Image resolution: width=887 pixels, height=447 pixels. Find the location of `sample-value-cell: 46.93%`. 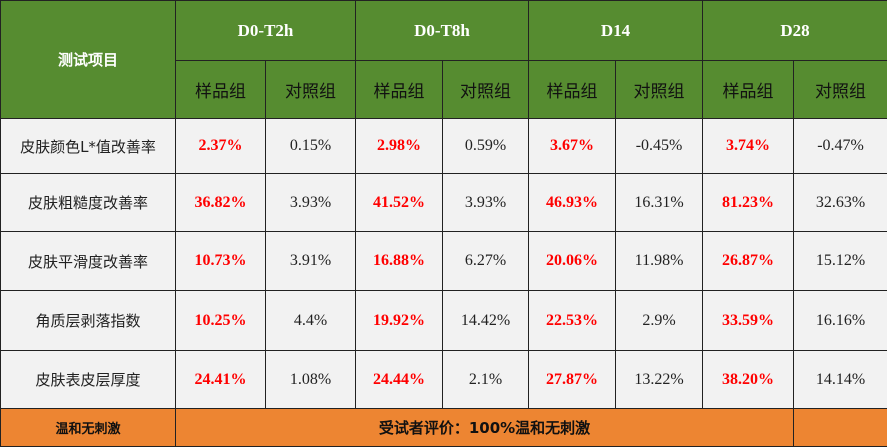

sample-value-cell: 46.93% is located at coordinates (572, 203).